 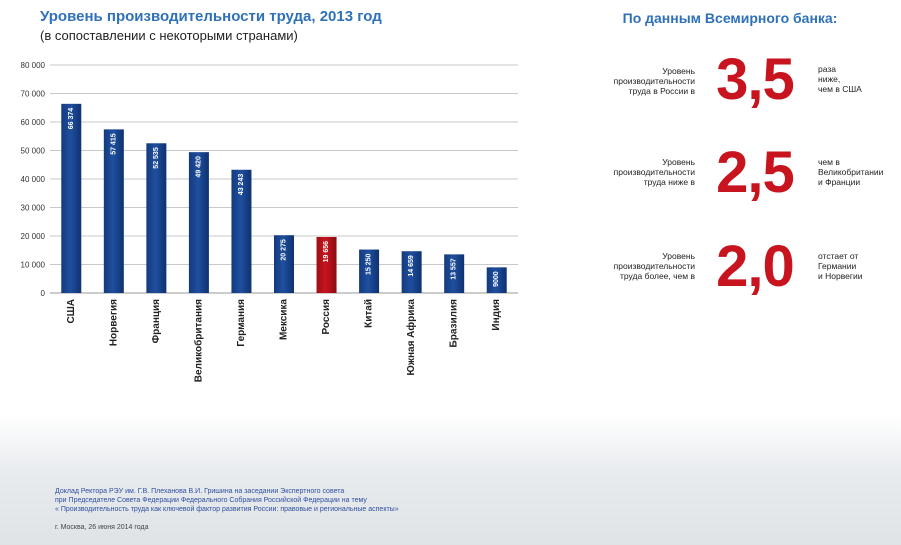 I want to click on stat-uk-france-value: 2,5, so click(x=755, y=172).